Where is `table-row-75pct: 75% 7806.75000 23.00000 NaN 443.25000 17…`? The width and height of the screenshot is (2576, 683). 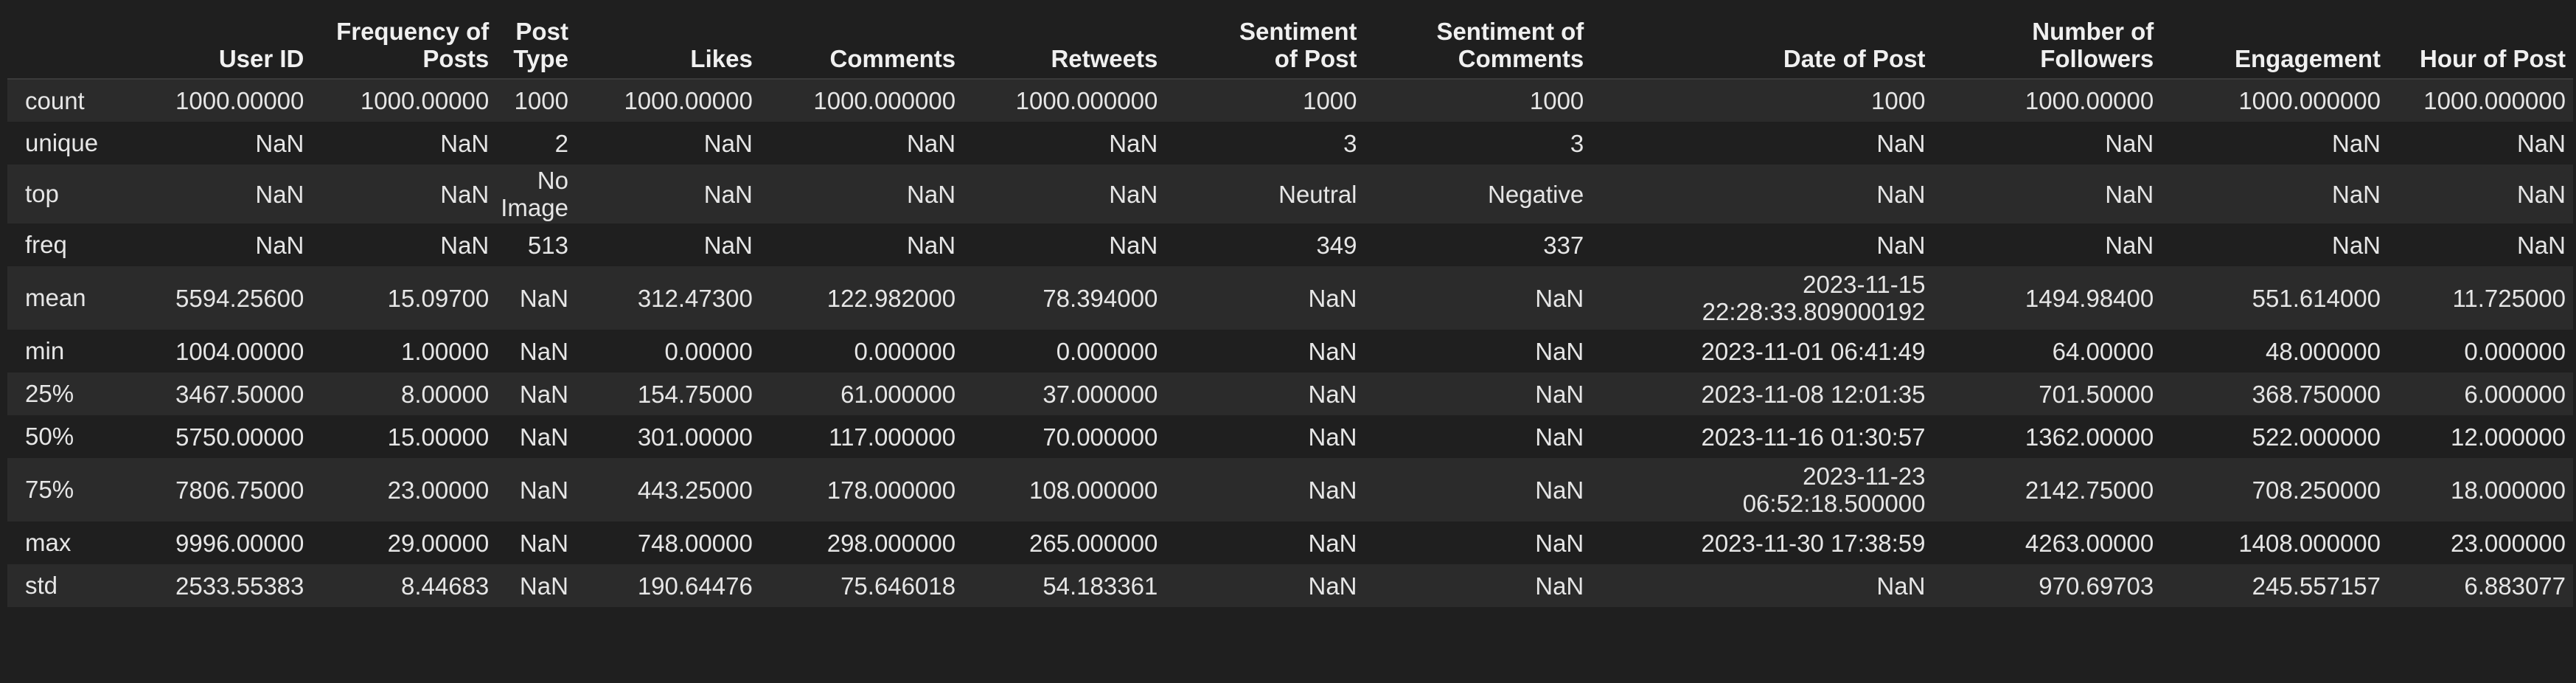
table-row-75pct: 75% 7806.75000 23.00000 NaN 443.25000 17… is located at coordinates (1290, 489).